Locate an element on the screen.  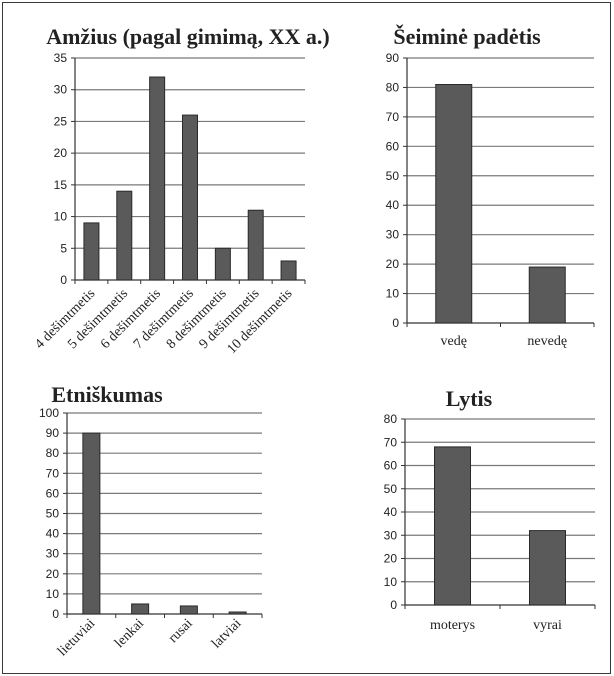
x-category-label: latviai is located at coordinates (226, 633).